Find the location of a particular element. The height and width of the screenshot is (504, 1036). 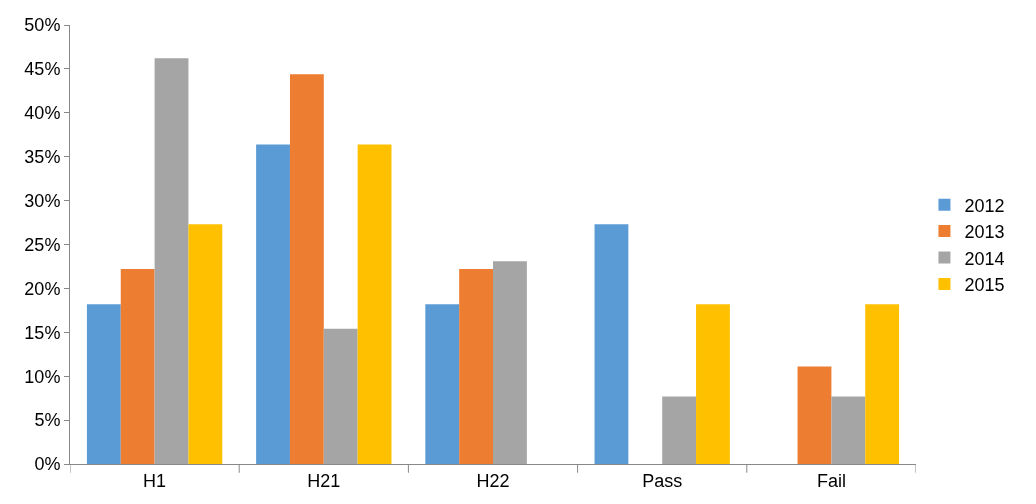

x-tick-label: H22 is located at coordinates (493, 480).